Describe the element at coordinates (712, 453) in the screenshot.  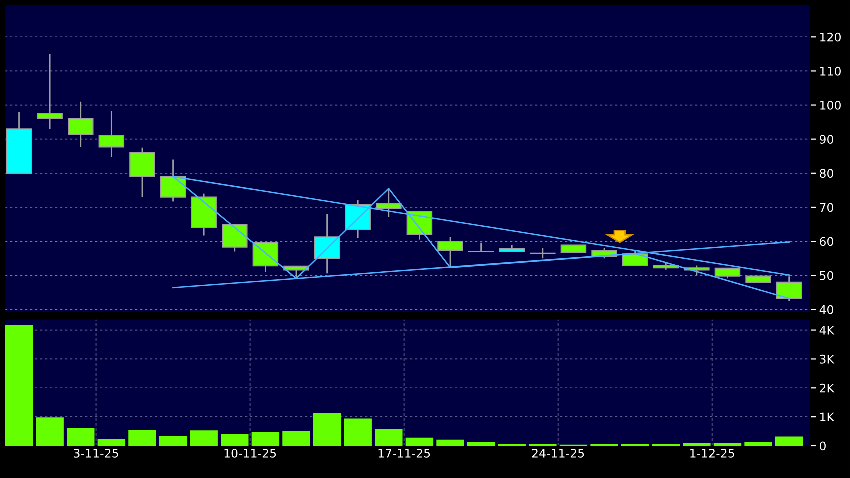
I see `x-tick-label: 1-12-25` at that location.